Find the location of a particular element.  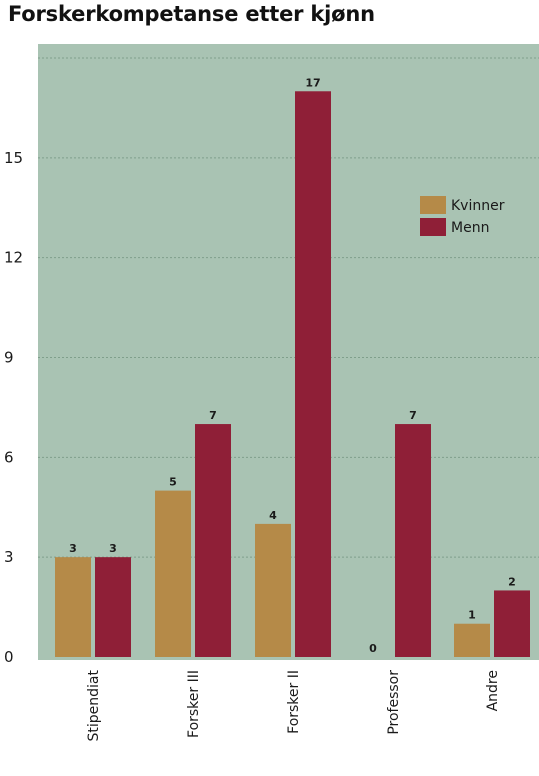

data-label: 1 is located at coordinates (472, 615).